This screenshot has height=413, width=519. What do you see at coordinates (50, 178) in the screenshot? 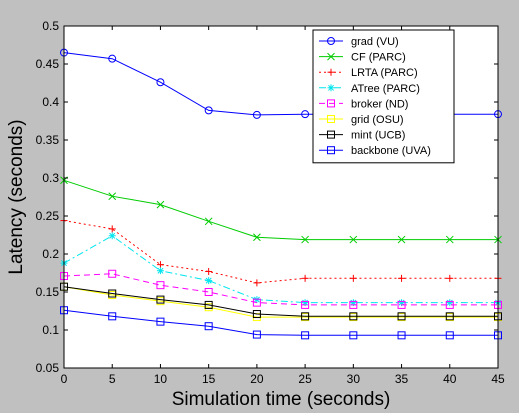
I see `y-tick-label: 0.3` at bounding box center [50, 178].